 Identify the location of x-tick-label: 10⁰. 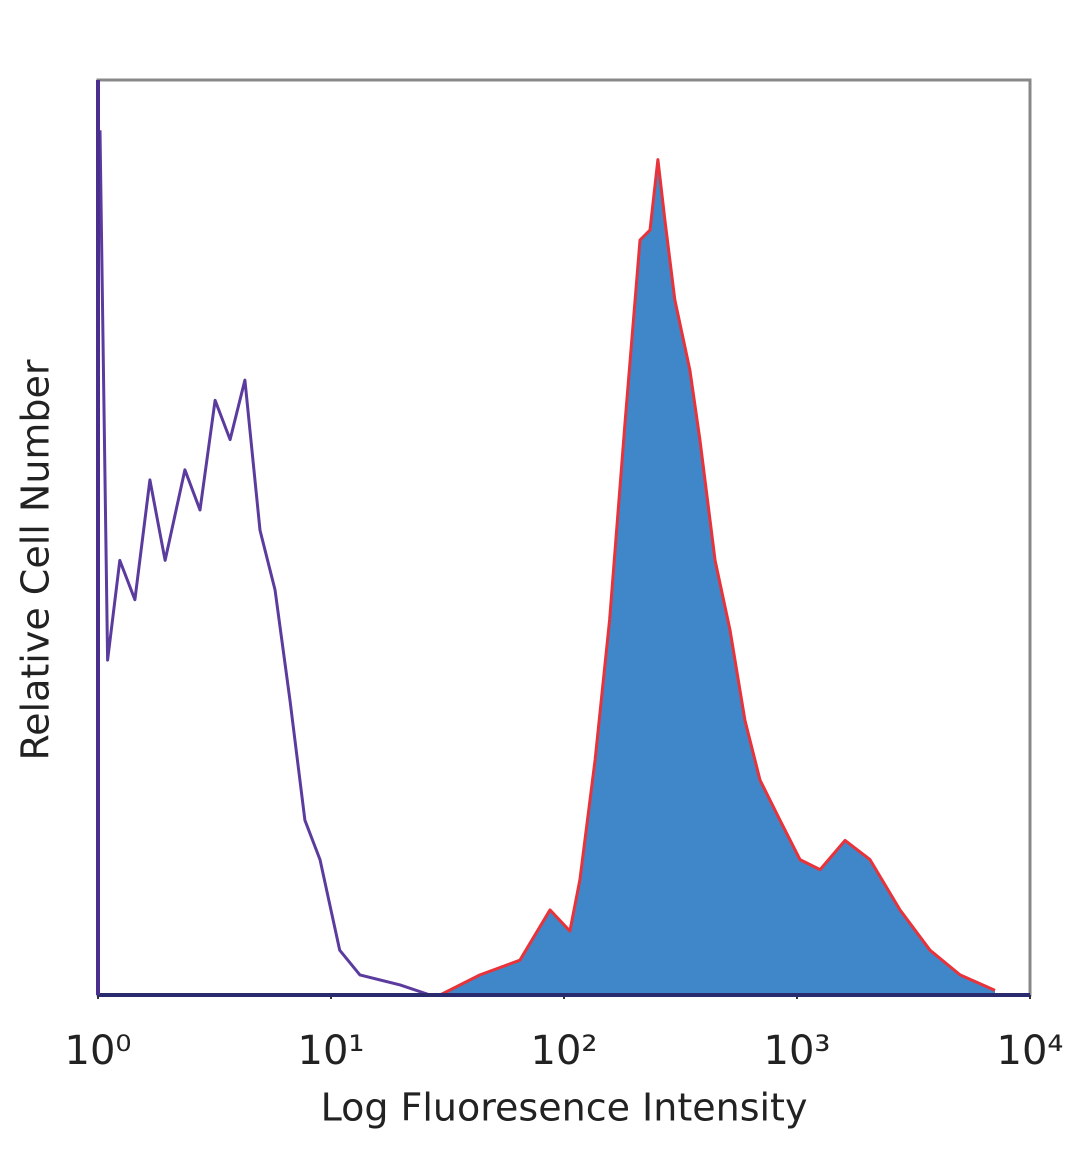
(98, 1051).